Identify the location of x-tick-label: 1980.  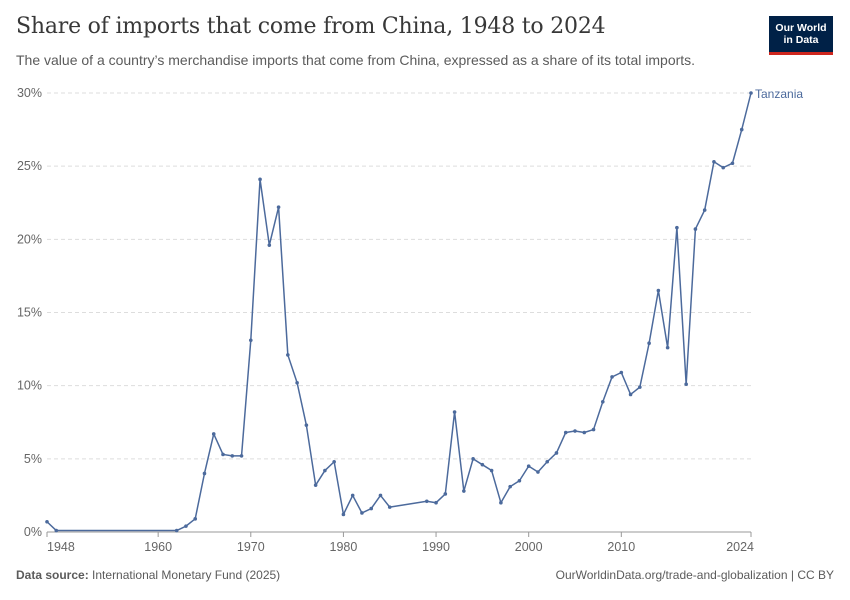
(344, 547).